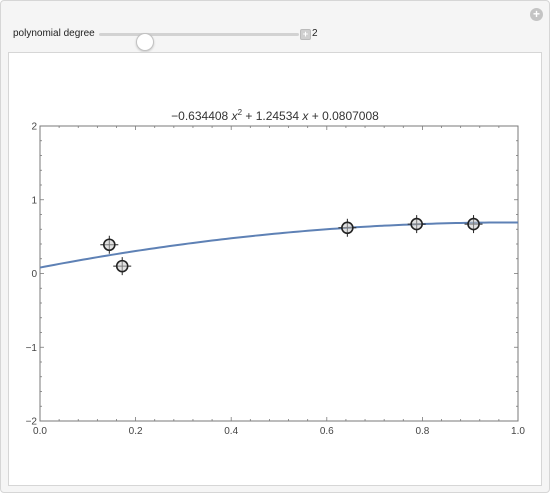 The image size is (550, 493). Describe the element at coordinates (240, 112) in the screenshot. I see `exponent: 2` at that location.